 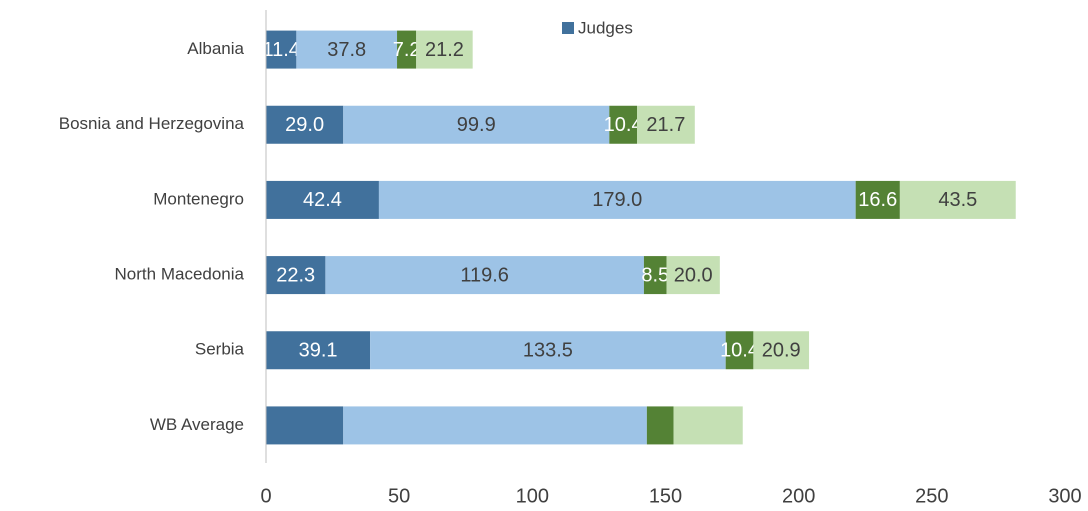 I want to click on data-label: 21.7, so click(x=665, y=125).